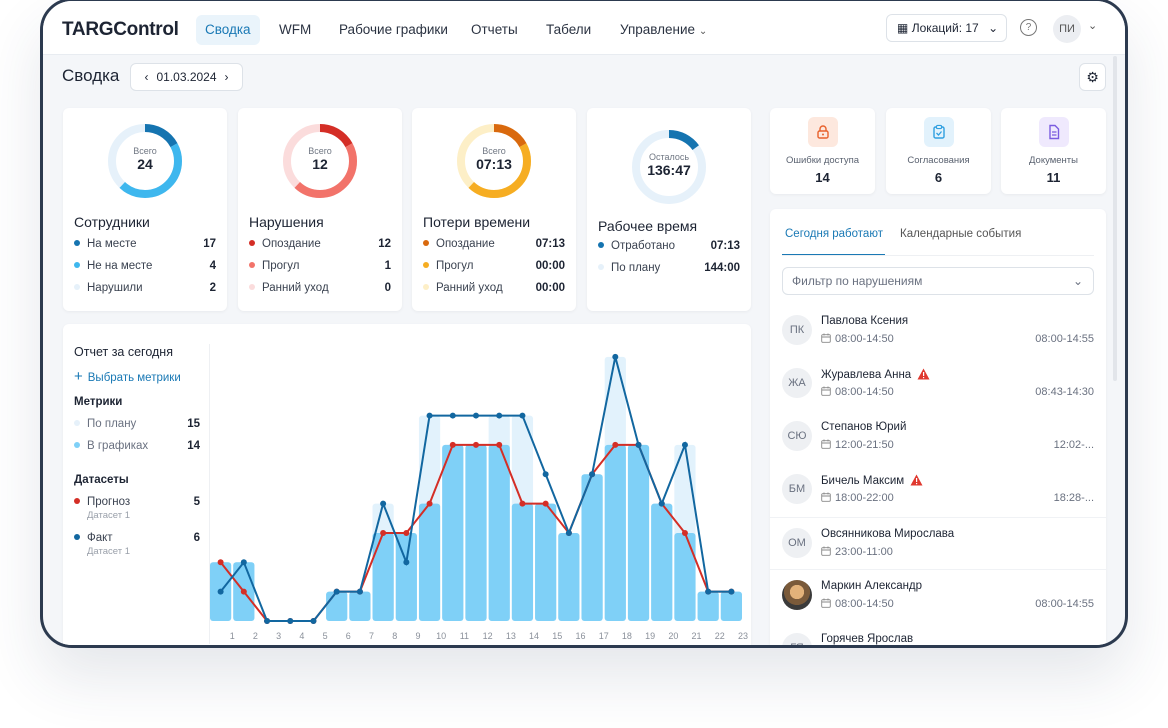 This screenshot has height=728, width=1168. Describe the element at coordinates (938, 596) in the screenshot. I see `employee-row: Маркин Александр 08:00-14:50 08:00-14:55` at that location.